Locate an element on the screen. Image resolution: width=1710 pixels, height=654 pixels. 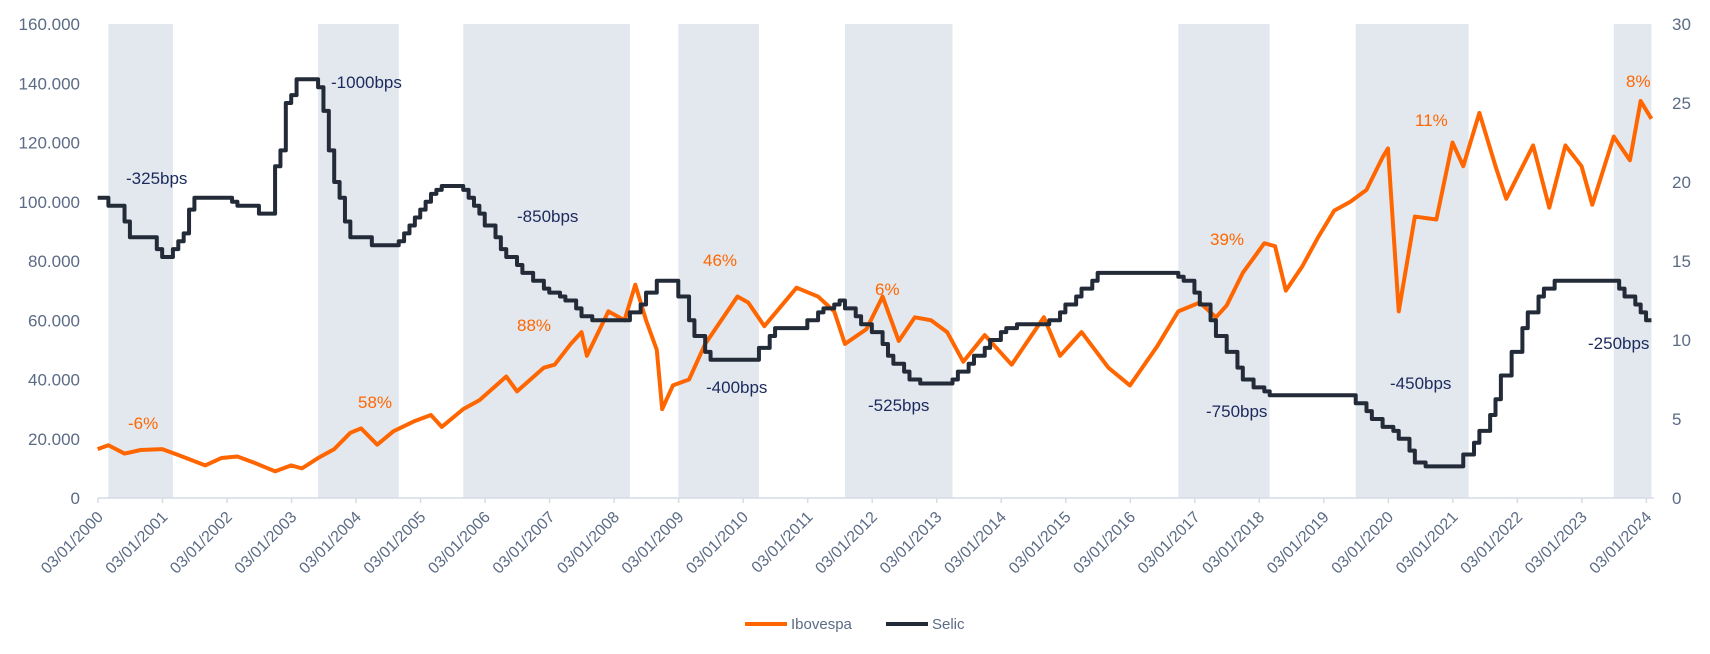
left-tick-label: 120.000 is located at coordinates (49, 143).